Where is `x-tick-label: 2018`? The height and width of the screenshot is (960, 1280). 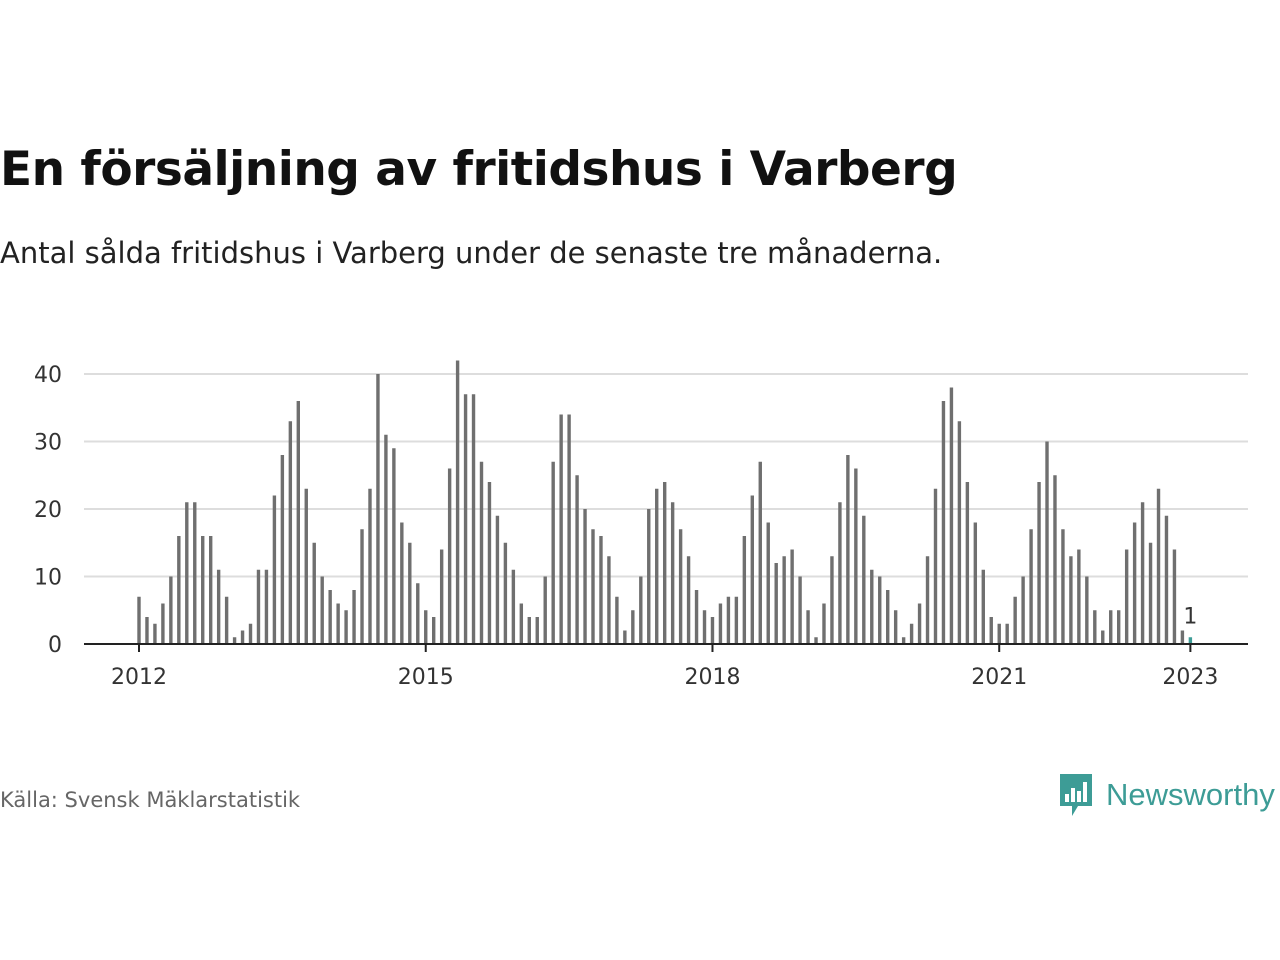
x-tick-label: 2018 is located at coordinates (712, 677).